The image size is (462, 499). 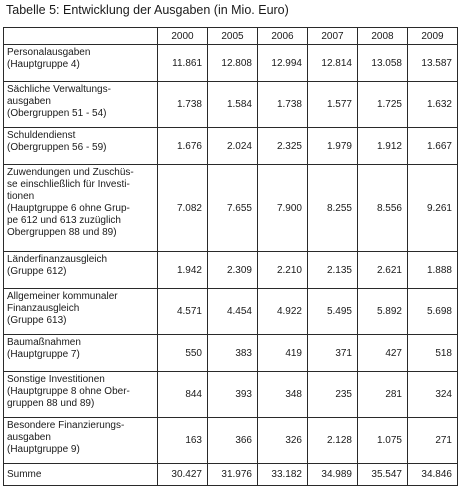 I want to click on row-label-line: (Hauptgruppe 6 ohne Grup-, so click(x=68, y=208).